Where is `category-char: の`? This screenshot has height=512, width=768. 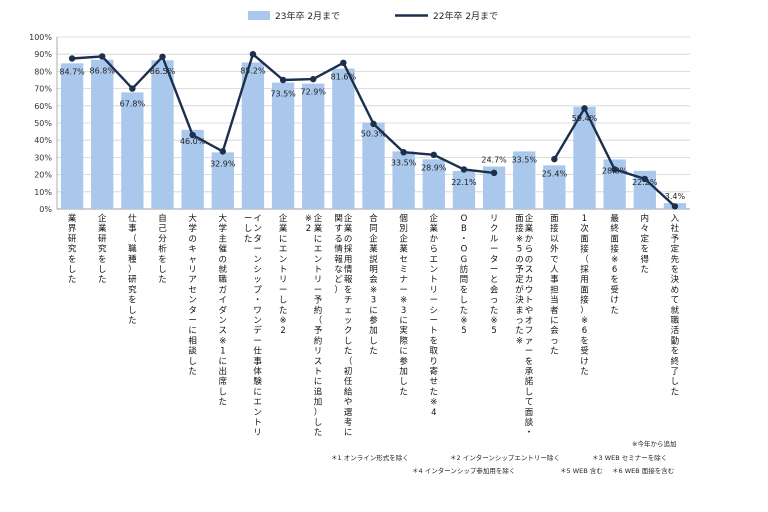
category-char: の is located at coordinates (529, 260).